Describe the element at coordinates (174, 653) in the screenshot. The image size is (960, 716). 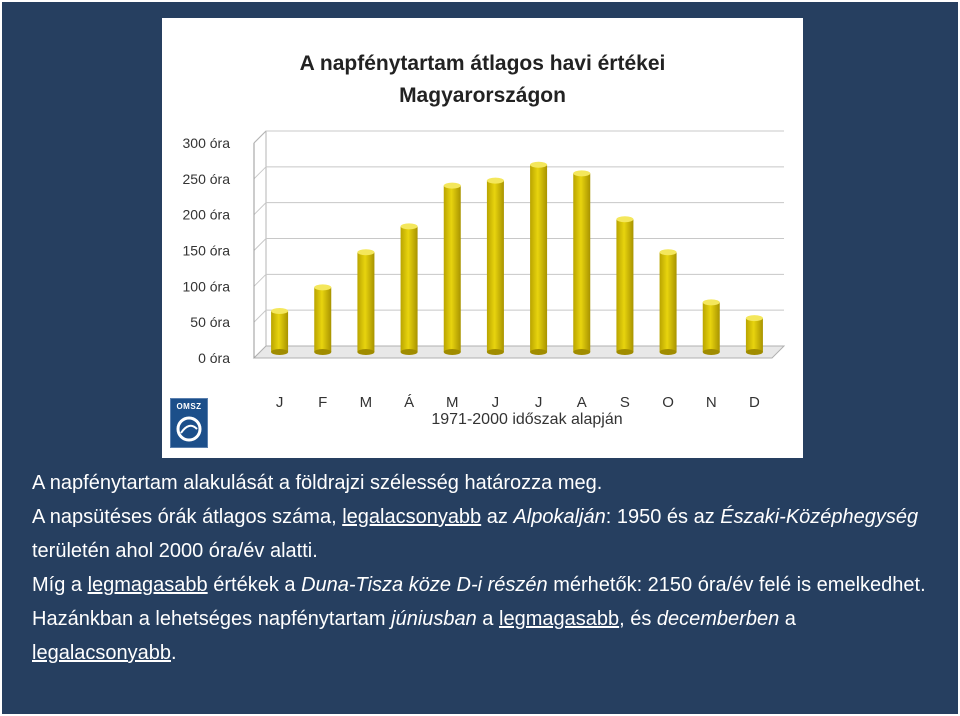
I see `p4-text-i: .` at that location.